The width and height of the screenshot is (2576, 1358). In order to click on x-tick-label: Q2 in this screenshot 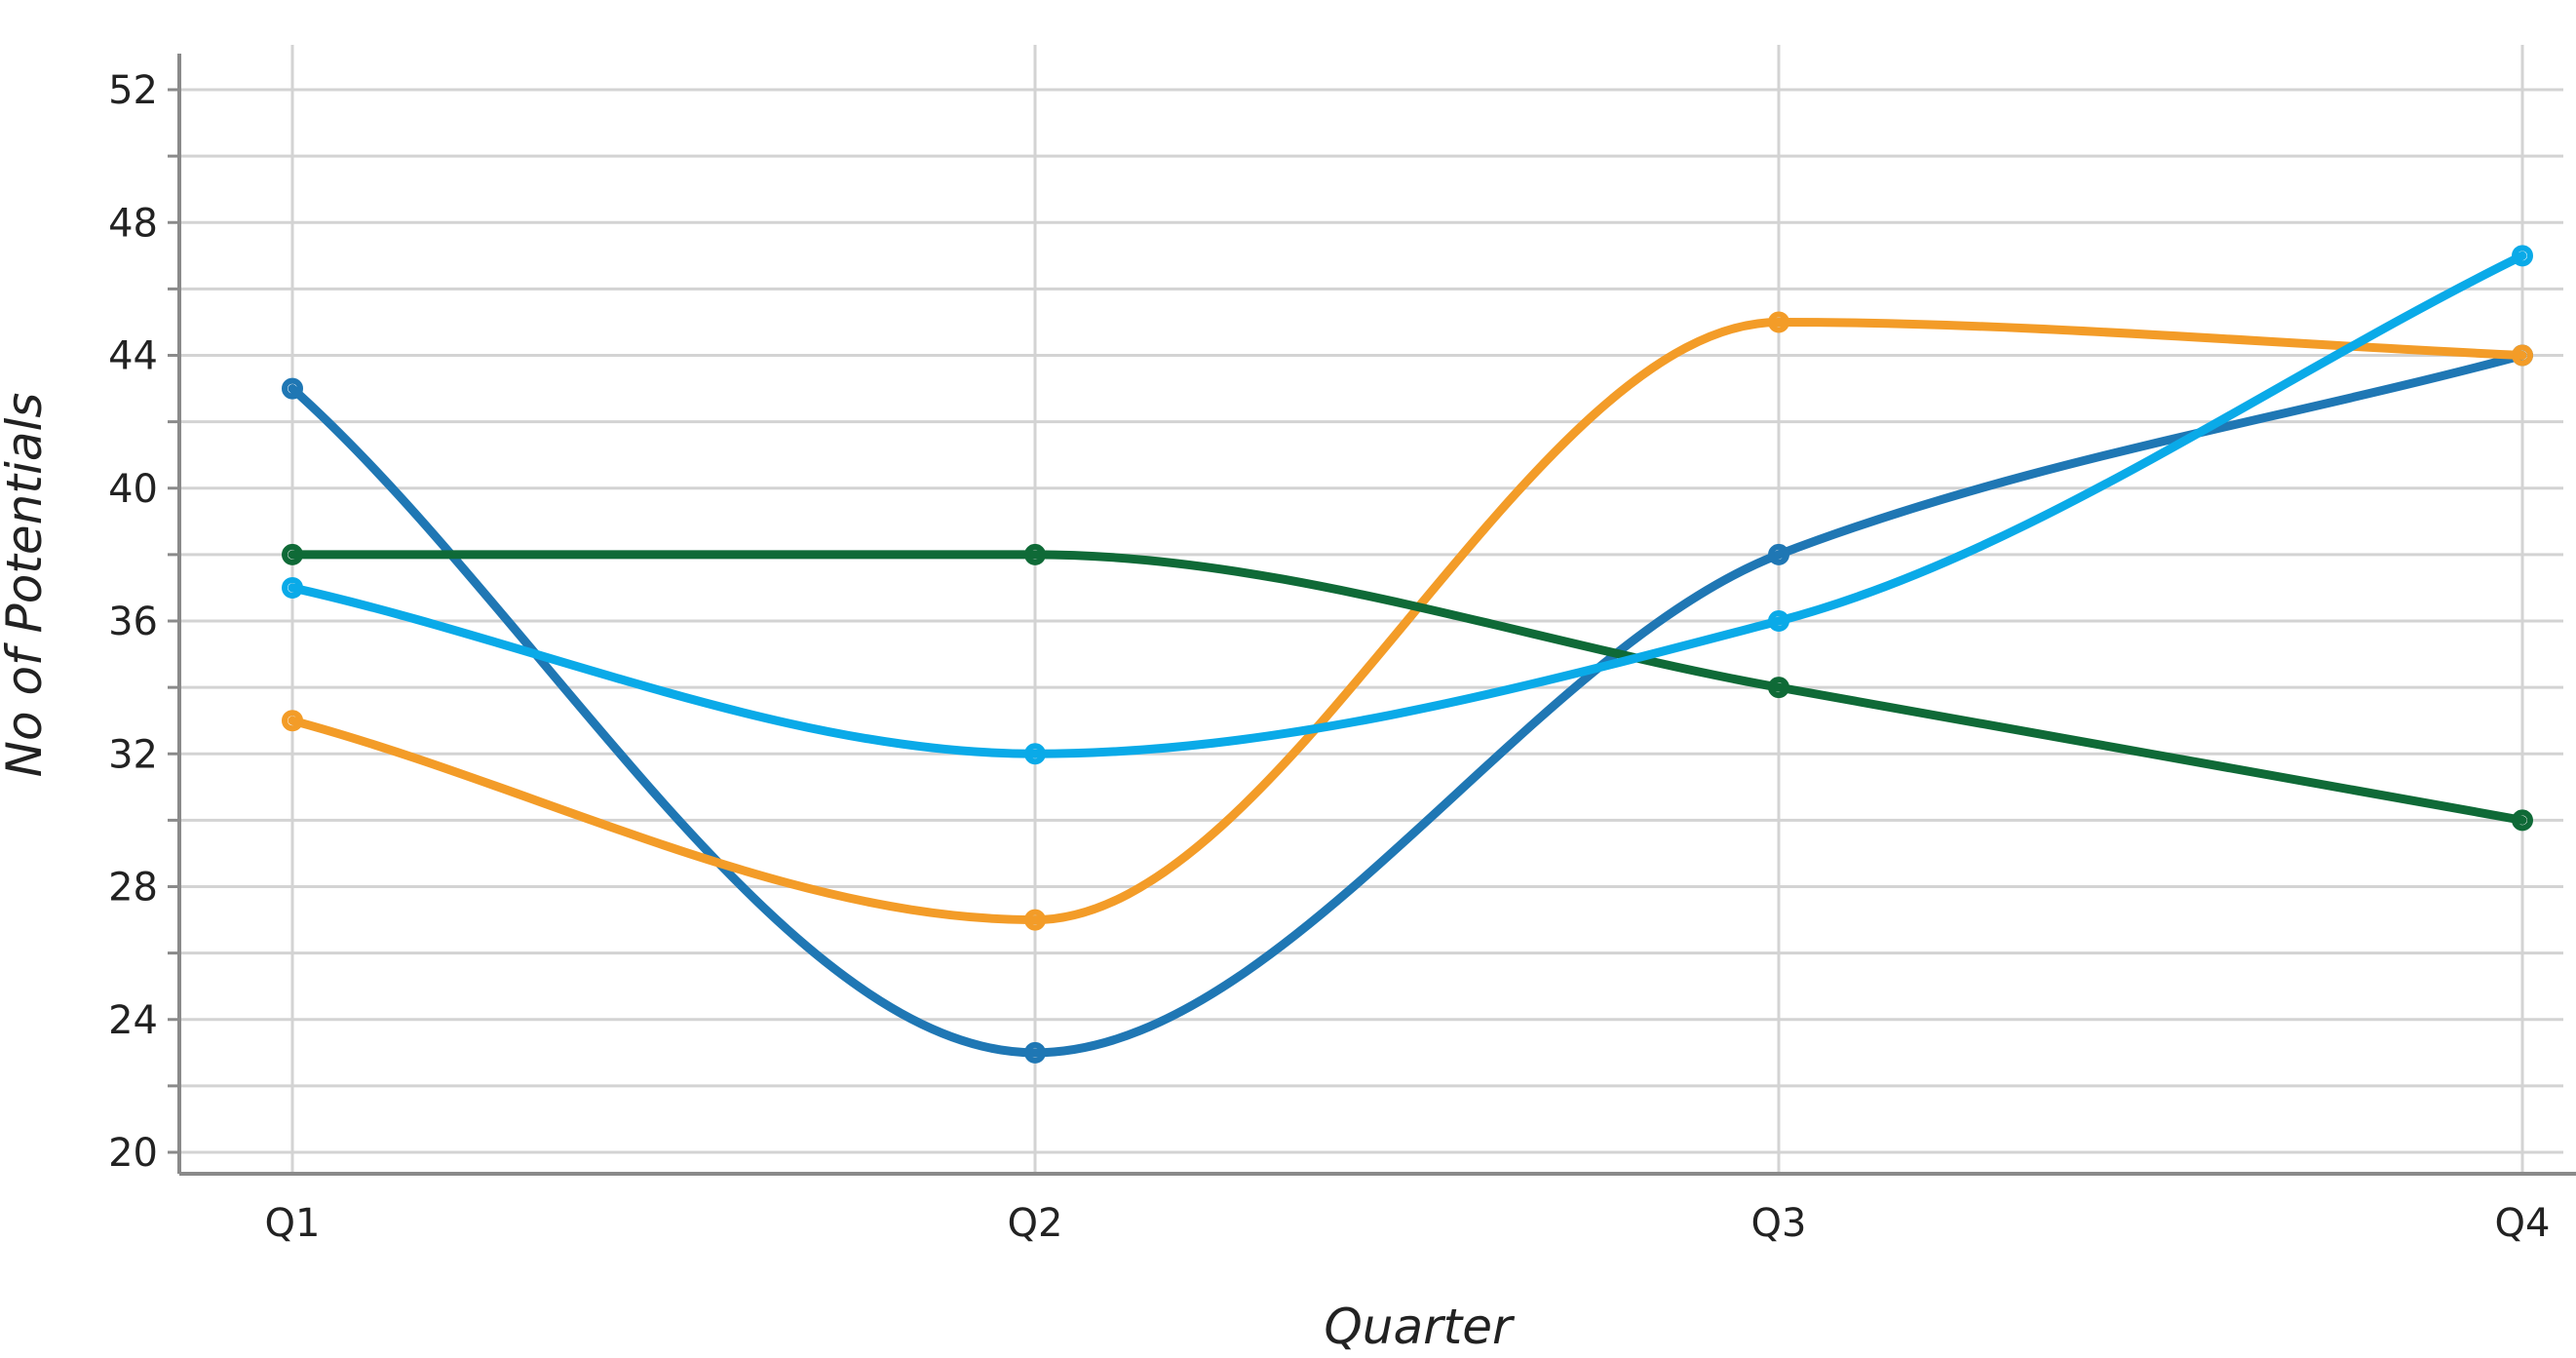, I will do `click(1035, 1223)`.